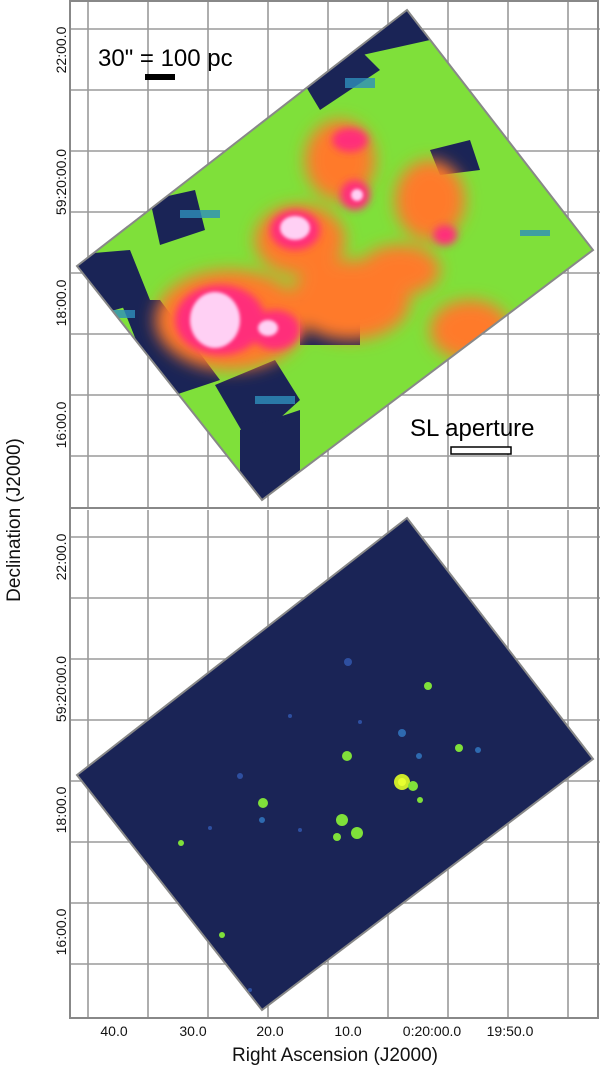  What do you see at coordinates (335, 1055) in the screenshot?
I see `x-axis-title: Right Ascension (J2000)` at bounding box center [335, 1055].